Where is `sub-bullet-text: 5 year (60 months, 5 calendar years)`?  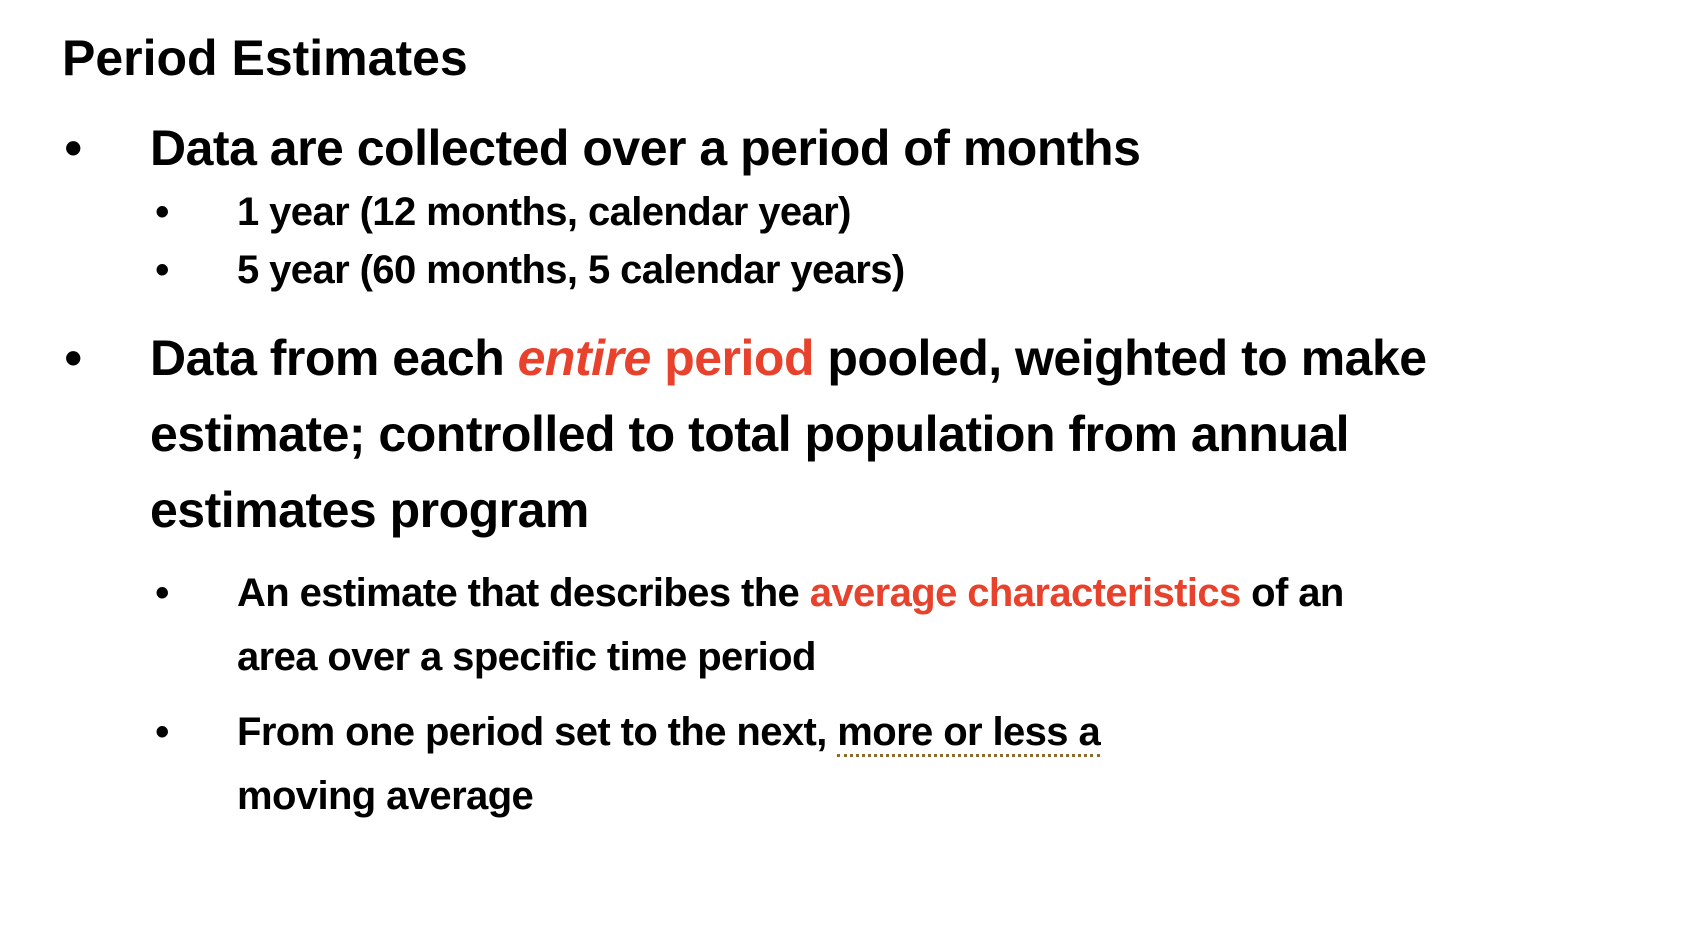
sub-bullet-text: 5 year (60 months, 5 calendar years) is located at coordinates (571, 270).